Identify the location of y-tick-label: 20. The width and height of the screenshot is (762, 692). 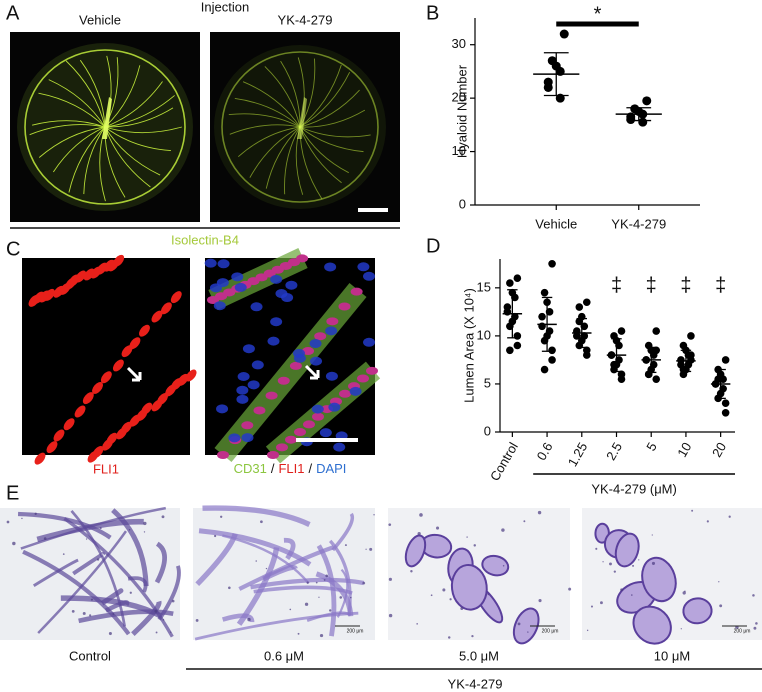
(459, 97).